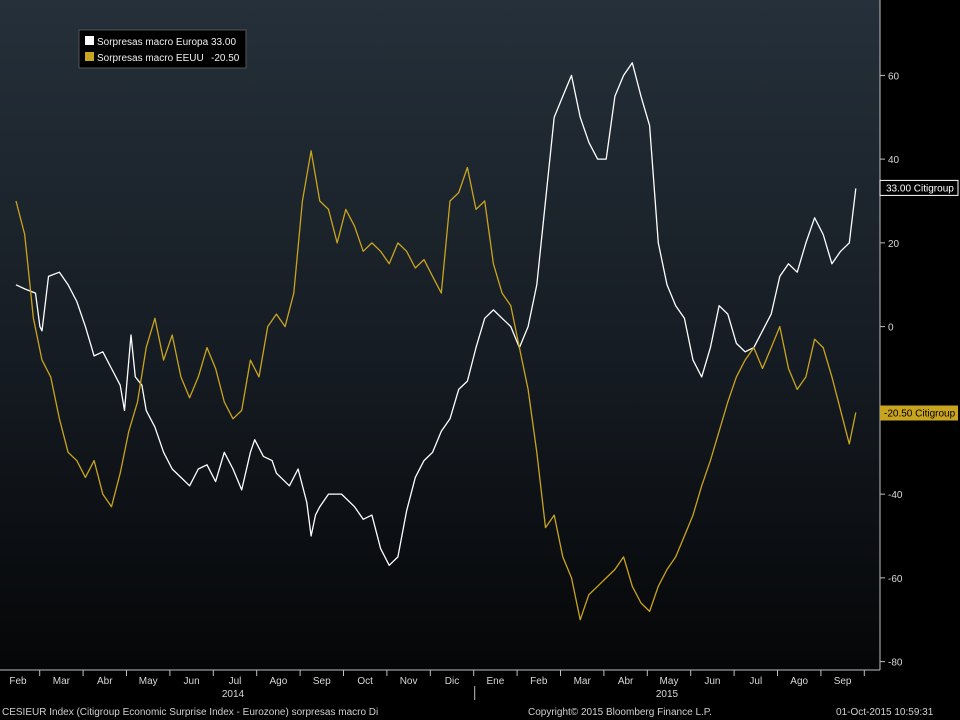 The image size is (960, 720). I want to click on europa-value-tag: 33.00 Citigroup, so click(919, 187).